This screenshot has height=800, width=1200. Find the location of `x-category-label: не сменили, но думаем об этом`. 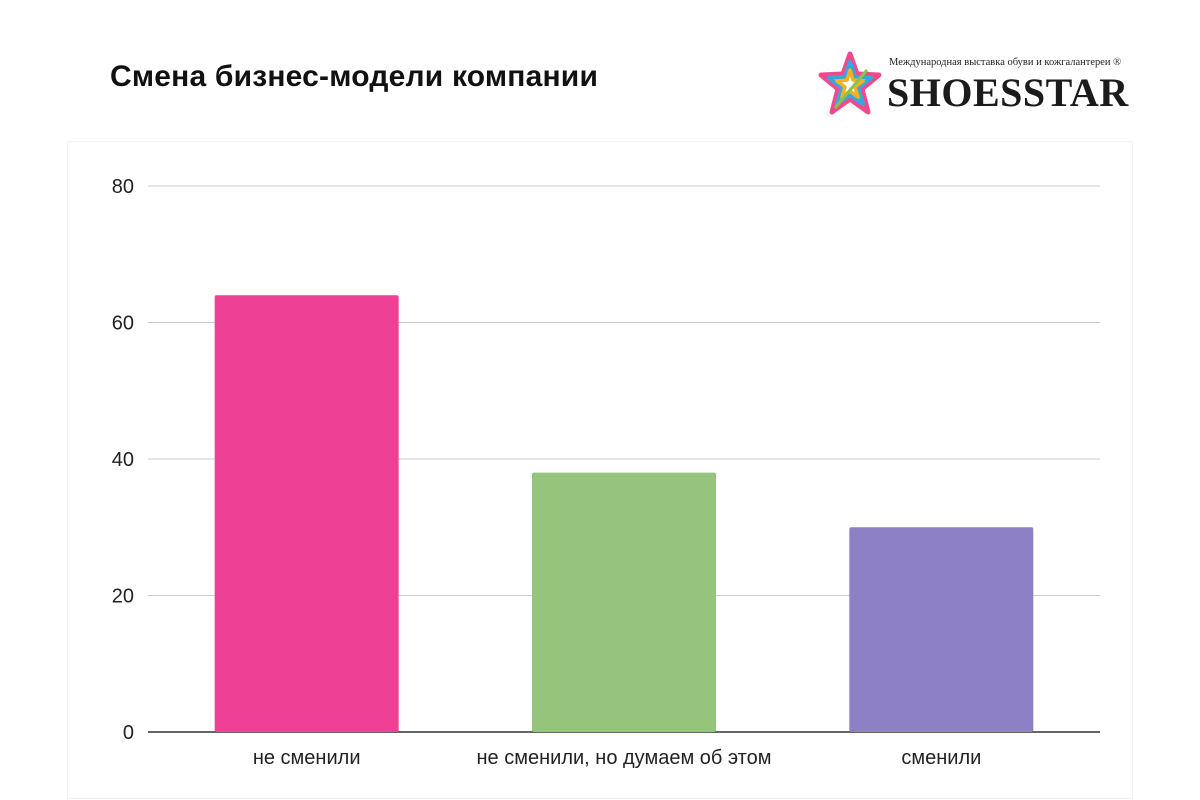

x-category-label: не сменили, но думаем об этом is located at coordinates (624, 758).